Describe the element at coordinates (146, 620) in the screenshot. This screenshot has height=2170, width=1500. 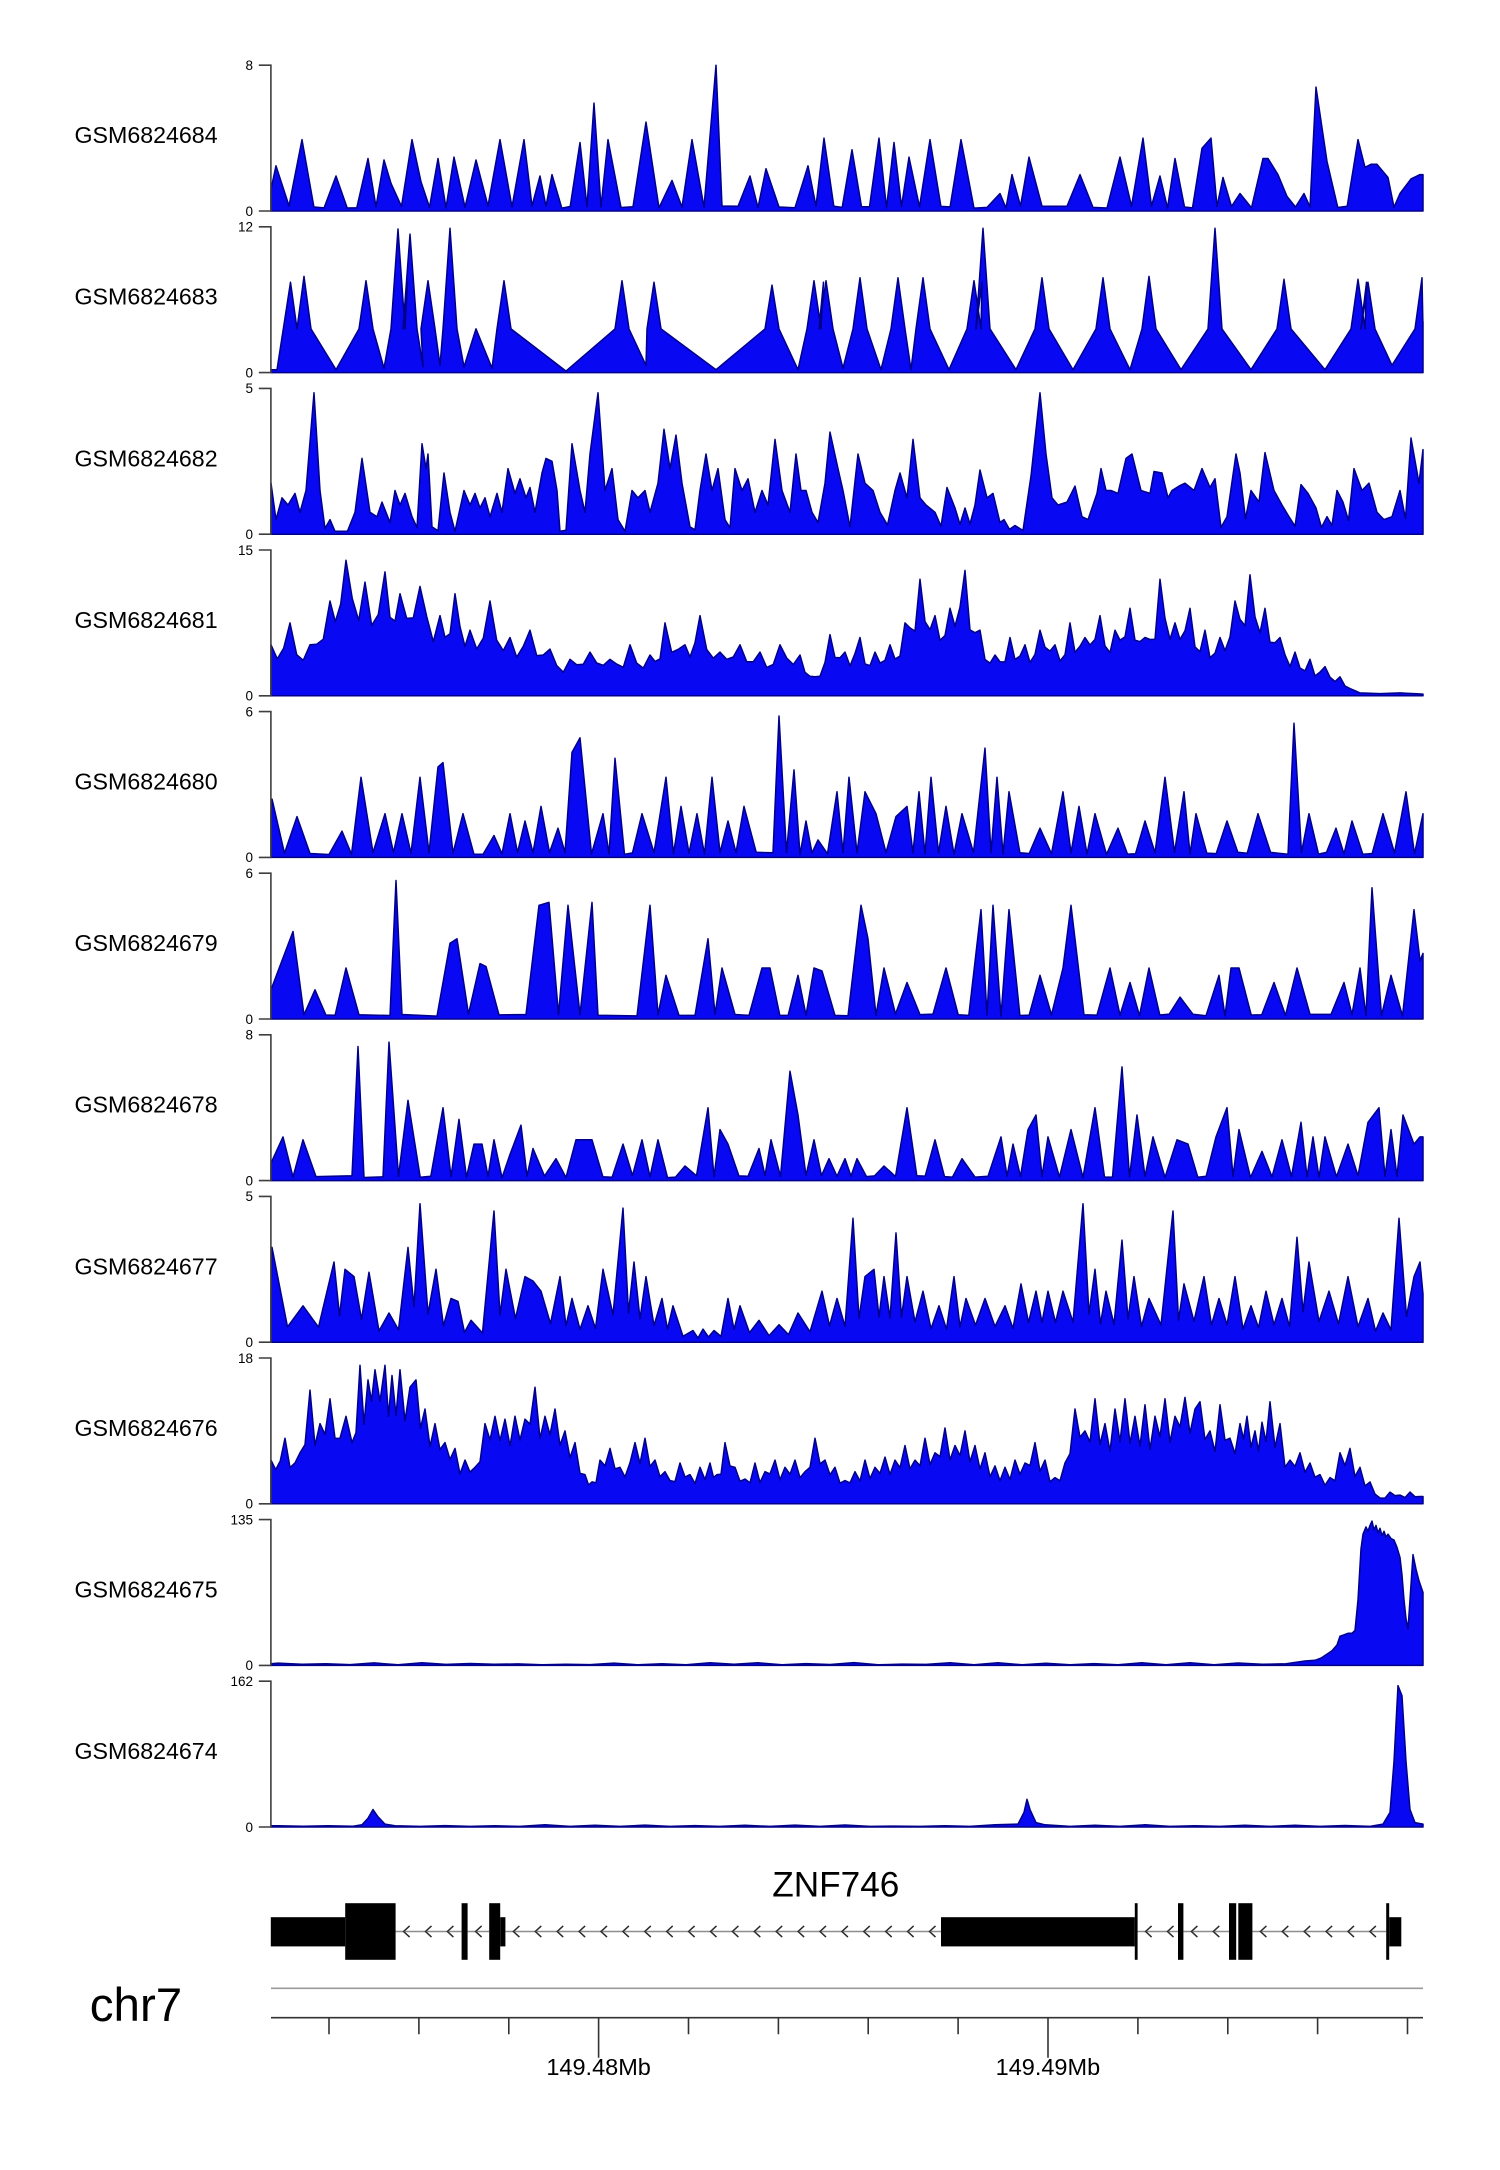
I see `svg-text: GSM6824681` at that location.